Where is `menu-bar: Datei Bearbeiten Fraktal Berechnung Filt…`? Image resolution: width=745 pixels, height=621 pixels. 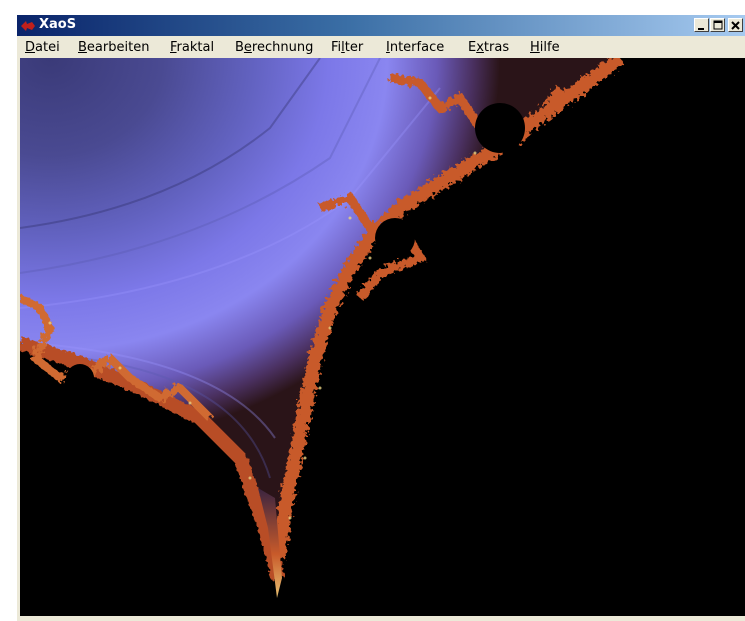 menu-bar: Datei Bearbeiten Fraktal Berechnung Filt… is located at coordinates (381, 47).